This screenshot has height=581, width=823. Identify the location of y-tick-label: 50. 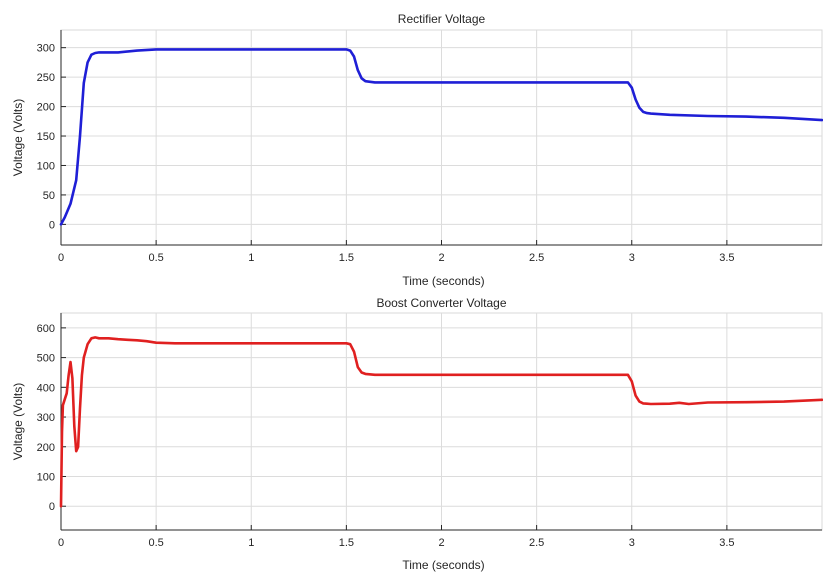
(49, 196).